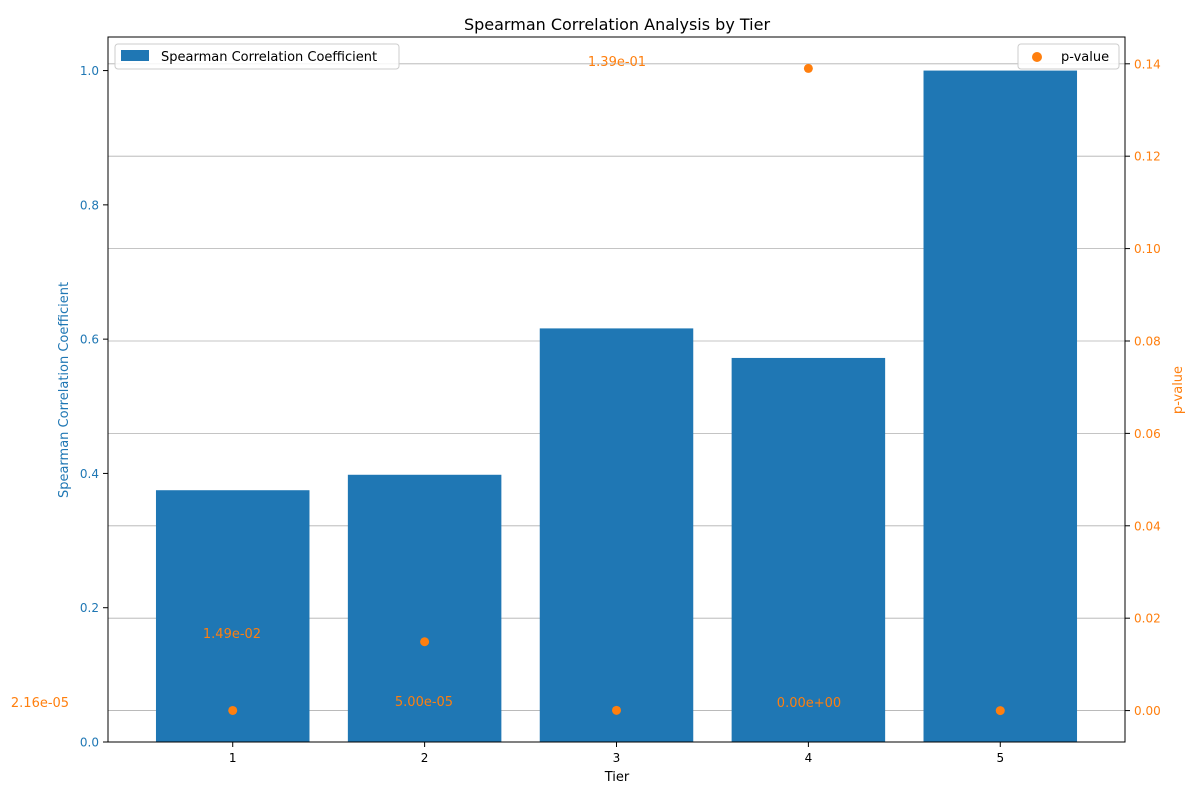  What do you see at coordinates (89, 340) in the screenshot?
I see `y-left-tick-label: 0.6` at bounding box center [89, 340].